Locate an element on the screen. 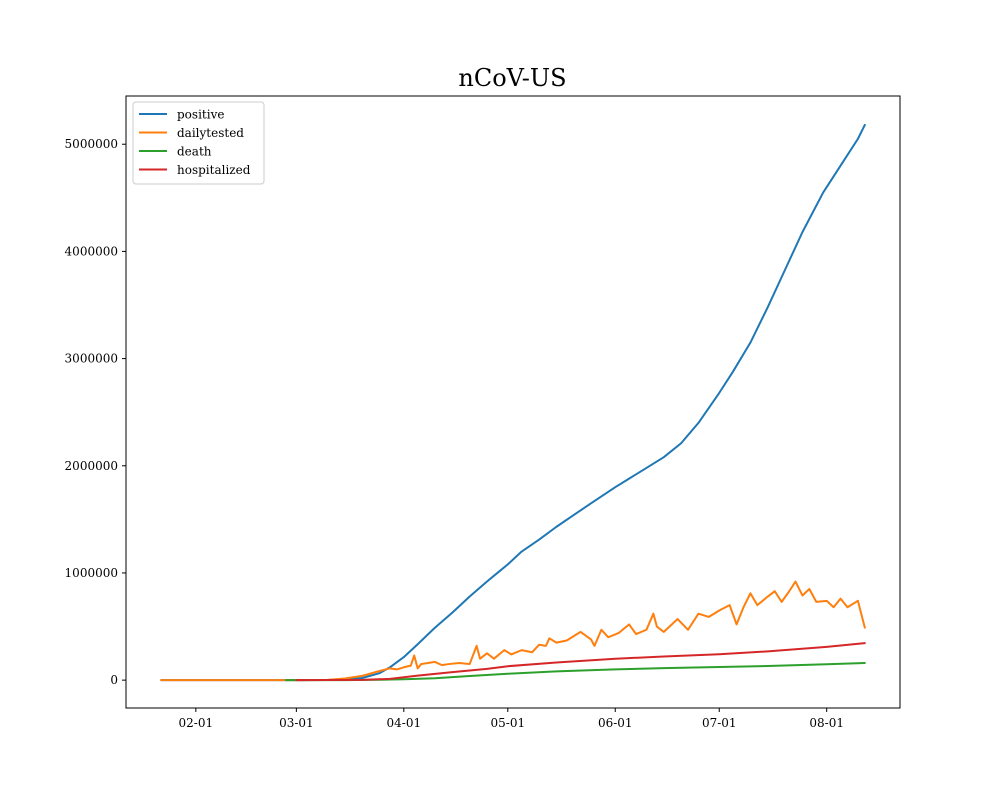  x-tick-label: 08-01 is located at coordinates (826, 723).